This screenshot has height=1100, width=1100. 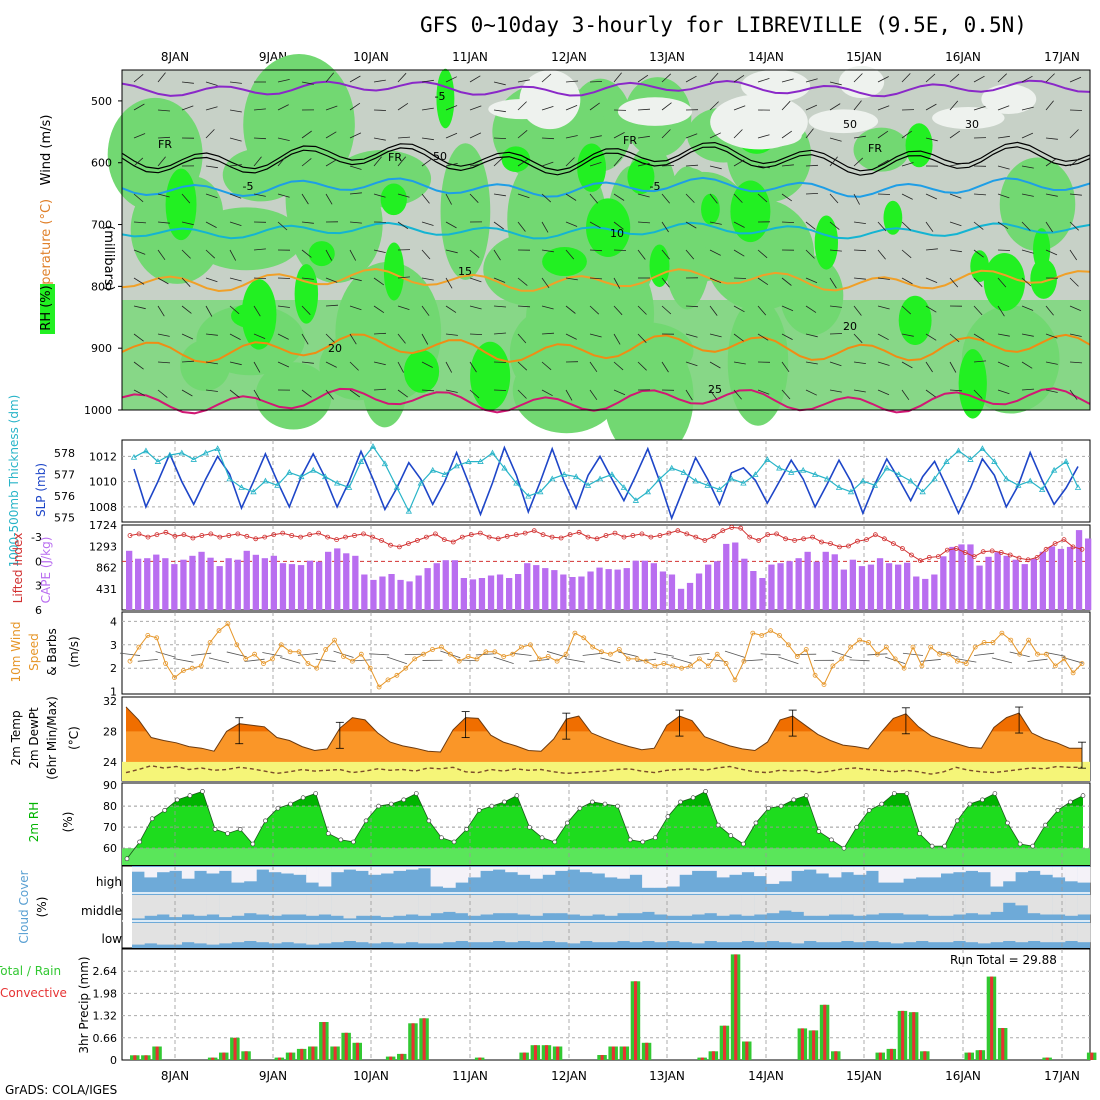 What do you see at coordinates (34, 652) in the screenshot?
I see `wind10m-label2: Speed` at bounding box center [34, 652].